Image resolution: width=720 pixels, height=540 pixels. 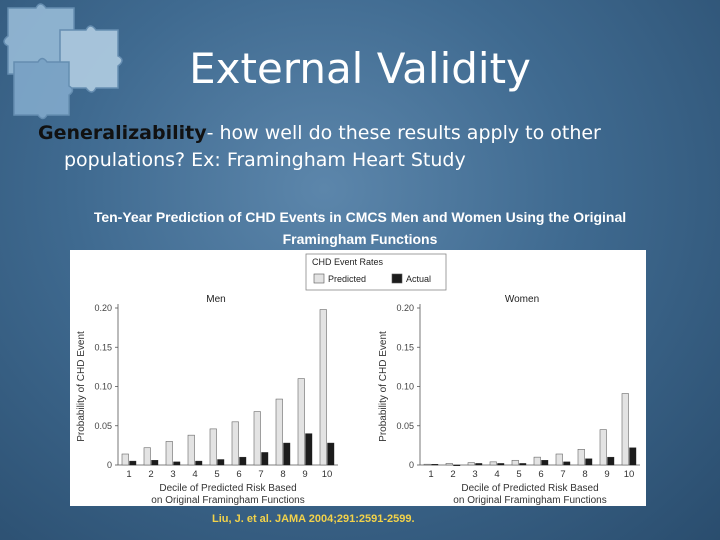 I want to click on chart-men-x-label-line-1: Decile of Predicted Risk Based, so click(x=227, y=488).